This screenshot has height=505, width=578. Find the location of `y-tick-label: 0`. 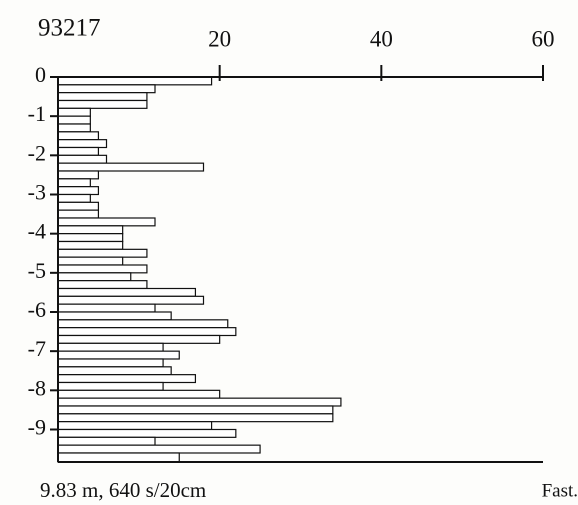

y-tick-label: 0 is located at coordinates (40, 74).